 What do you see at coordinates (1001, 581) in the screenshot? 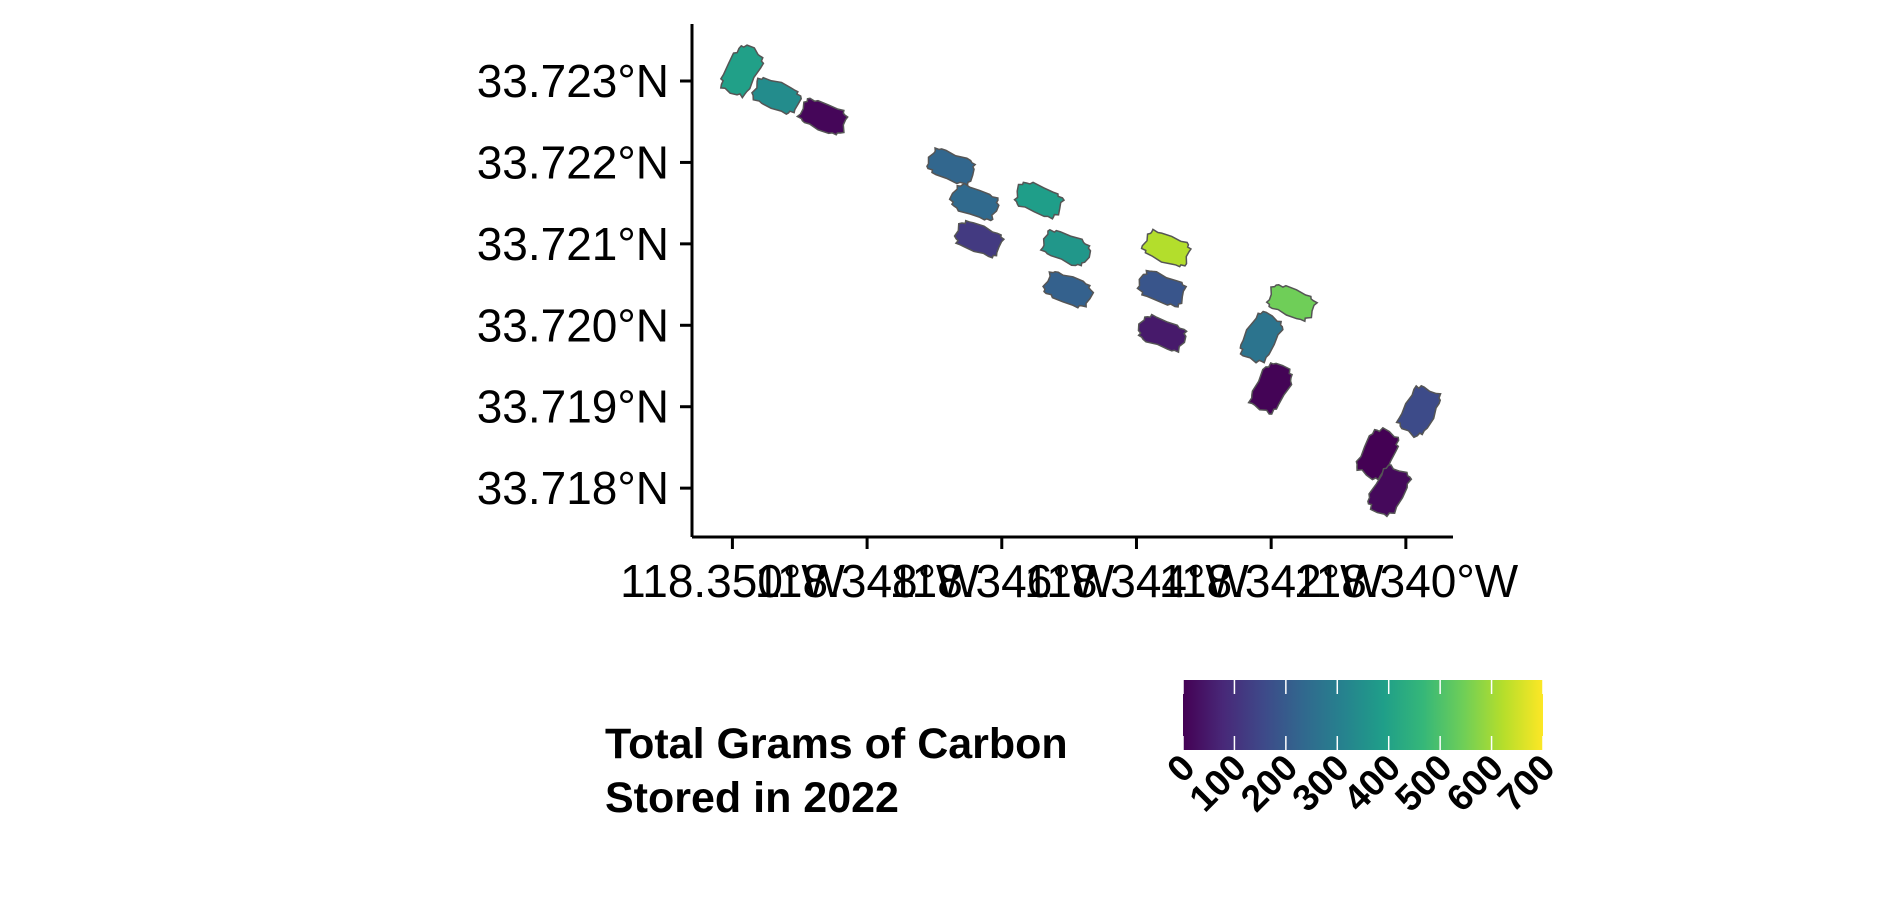
I see `x-tick-label: 118.346°W` at bounding box center [1001, 581].